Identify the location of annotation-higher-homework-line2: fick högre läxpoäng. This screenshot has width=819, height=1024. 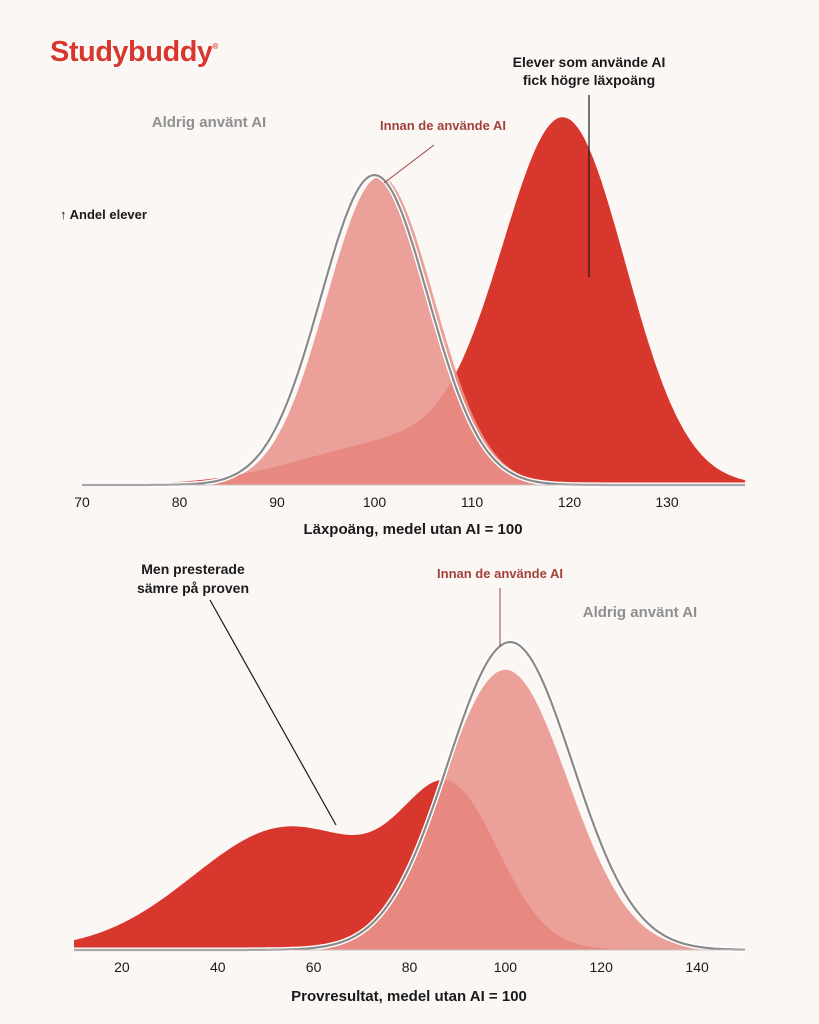
(589, 80).